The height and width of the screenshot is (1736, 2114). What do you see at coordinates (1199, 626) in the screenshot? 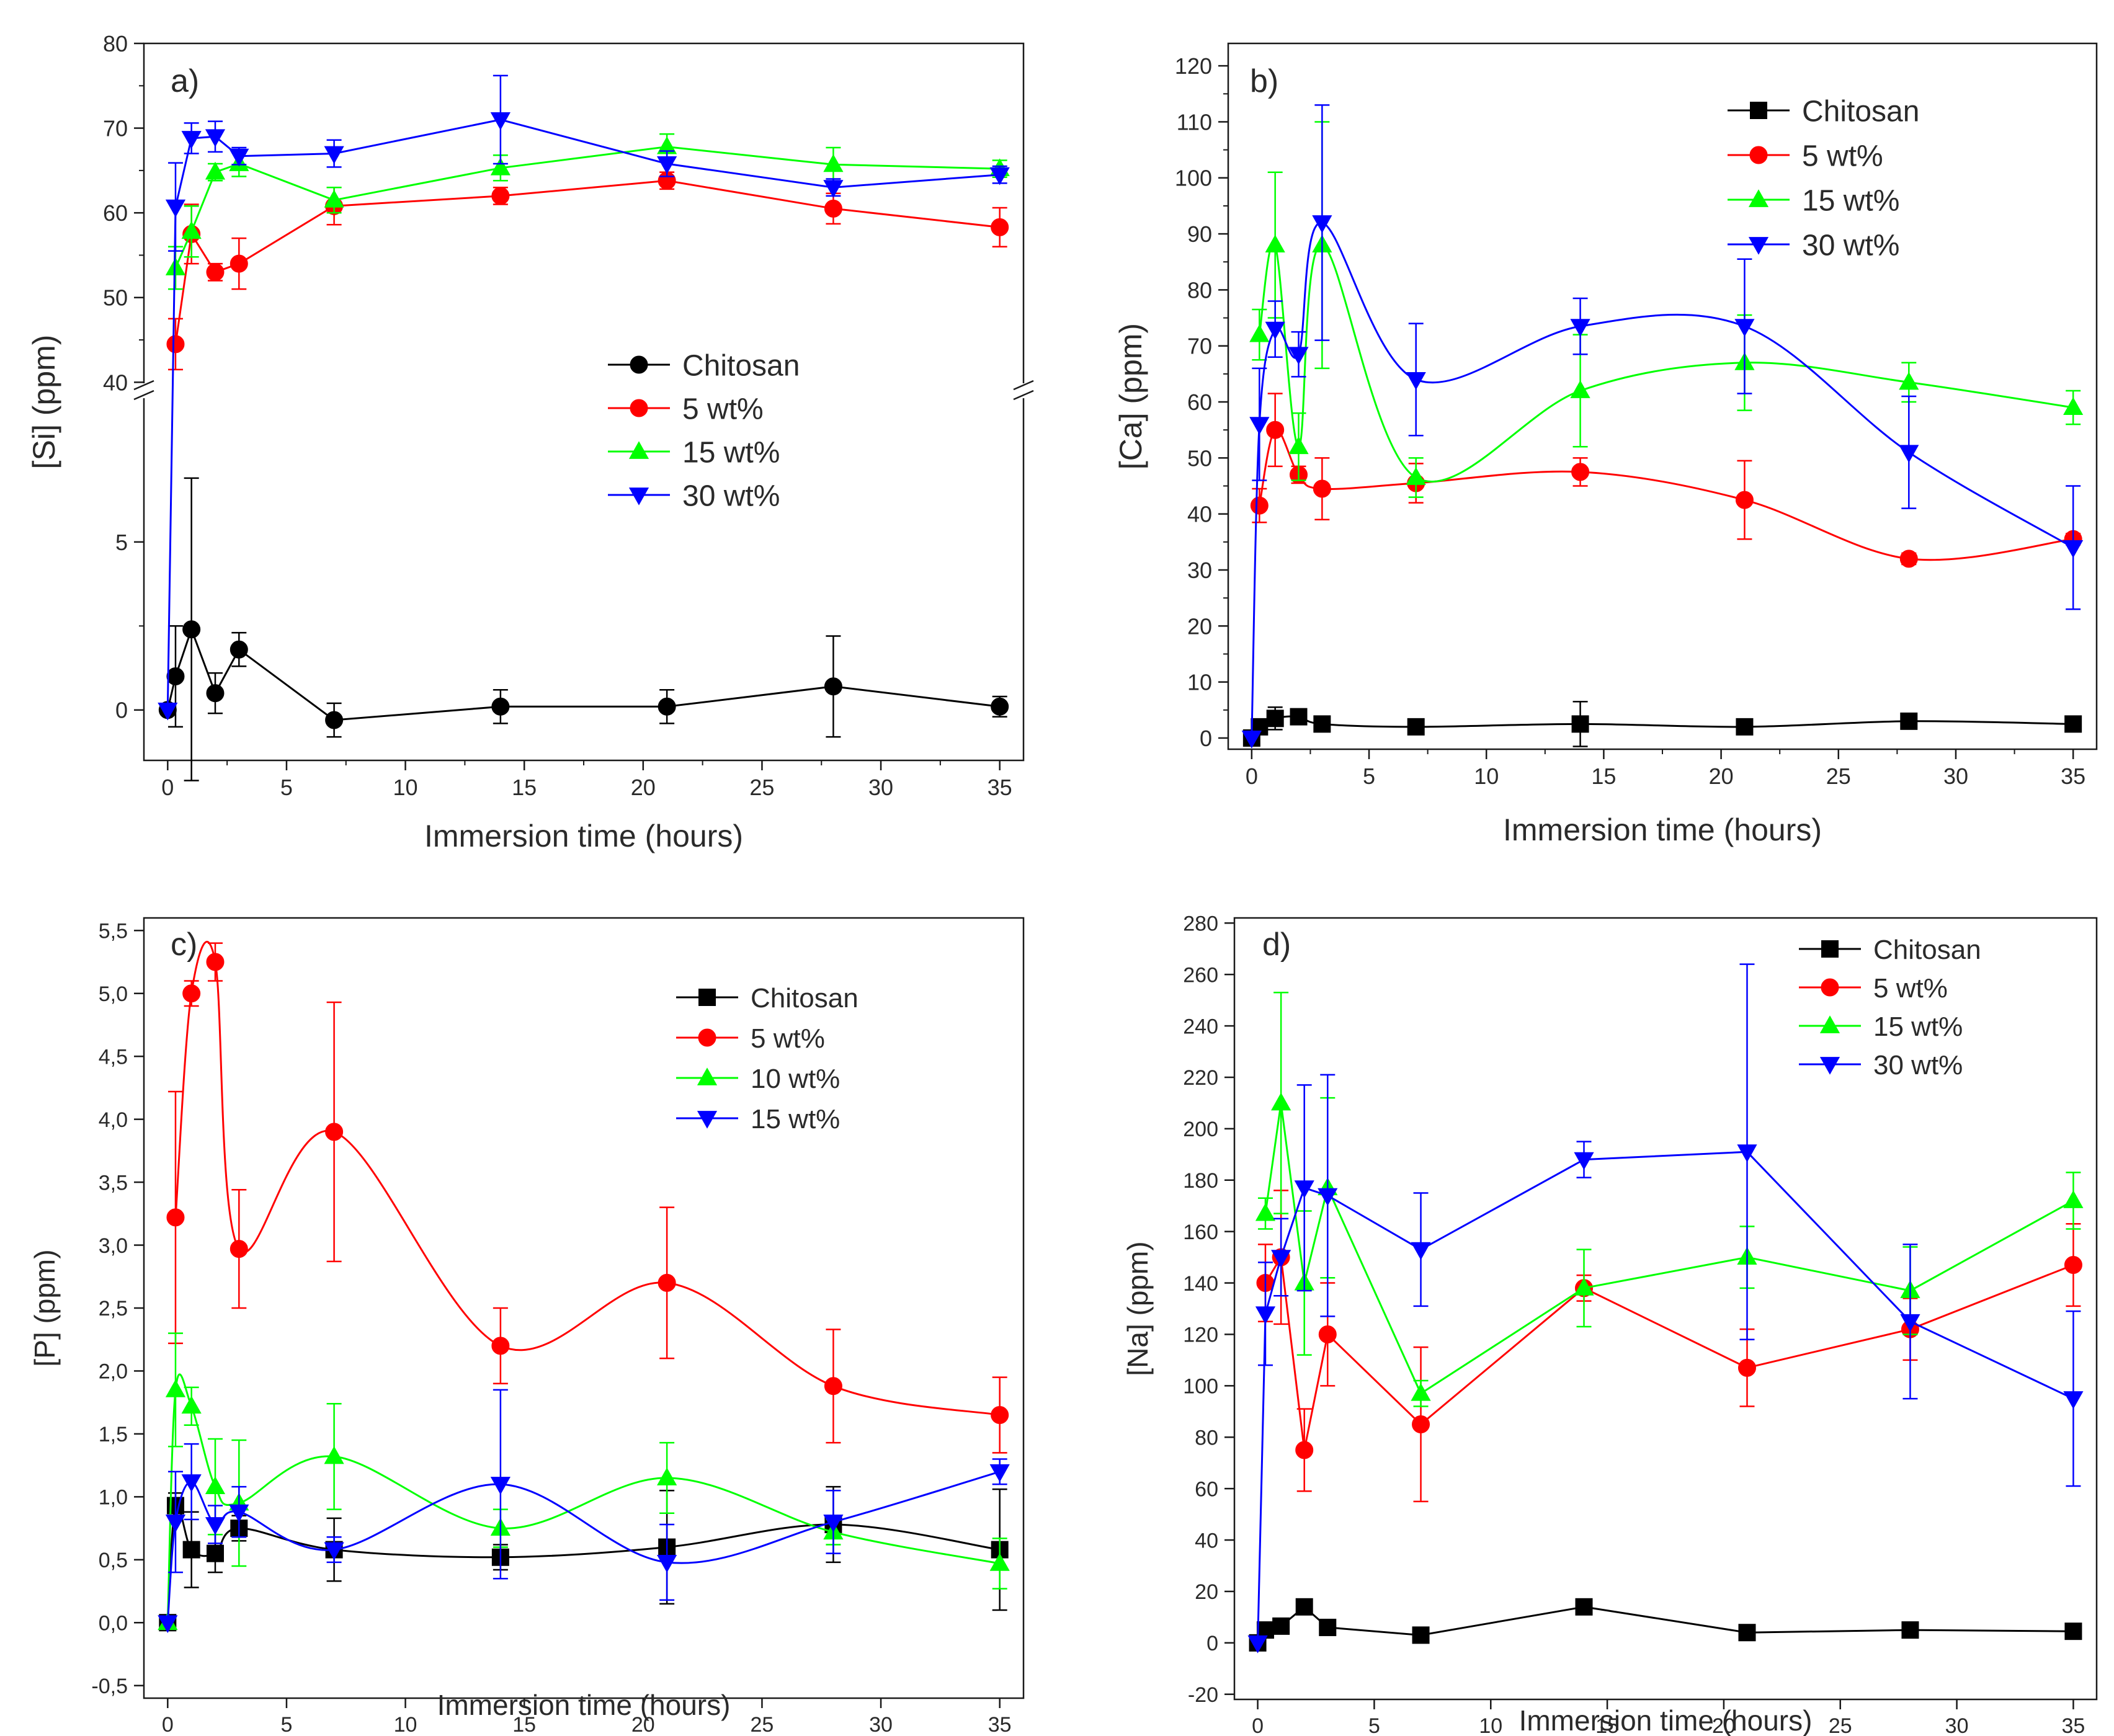
I see `y-tick-label: 20` at bounding box center [1199, 626].